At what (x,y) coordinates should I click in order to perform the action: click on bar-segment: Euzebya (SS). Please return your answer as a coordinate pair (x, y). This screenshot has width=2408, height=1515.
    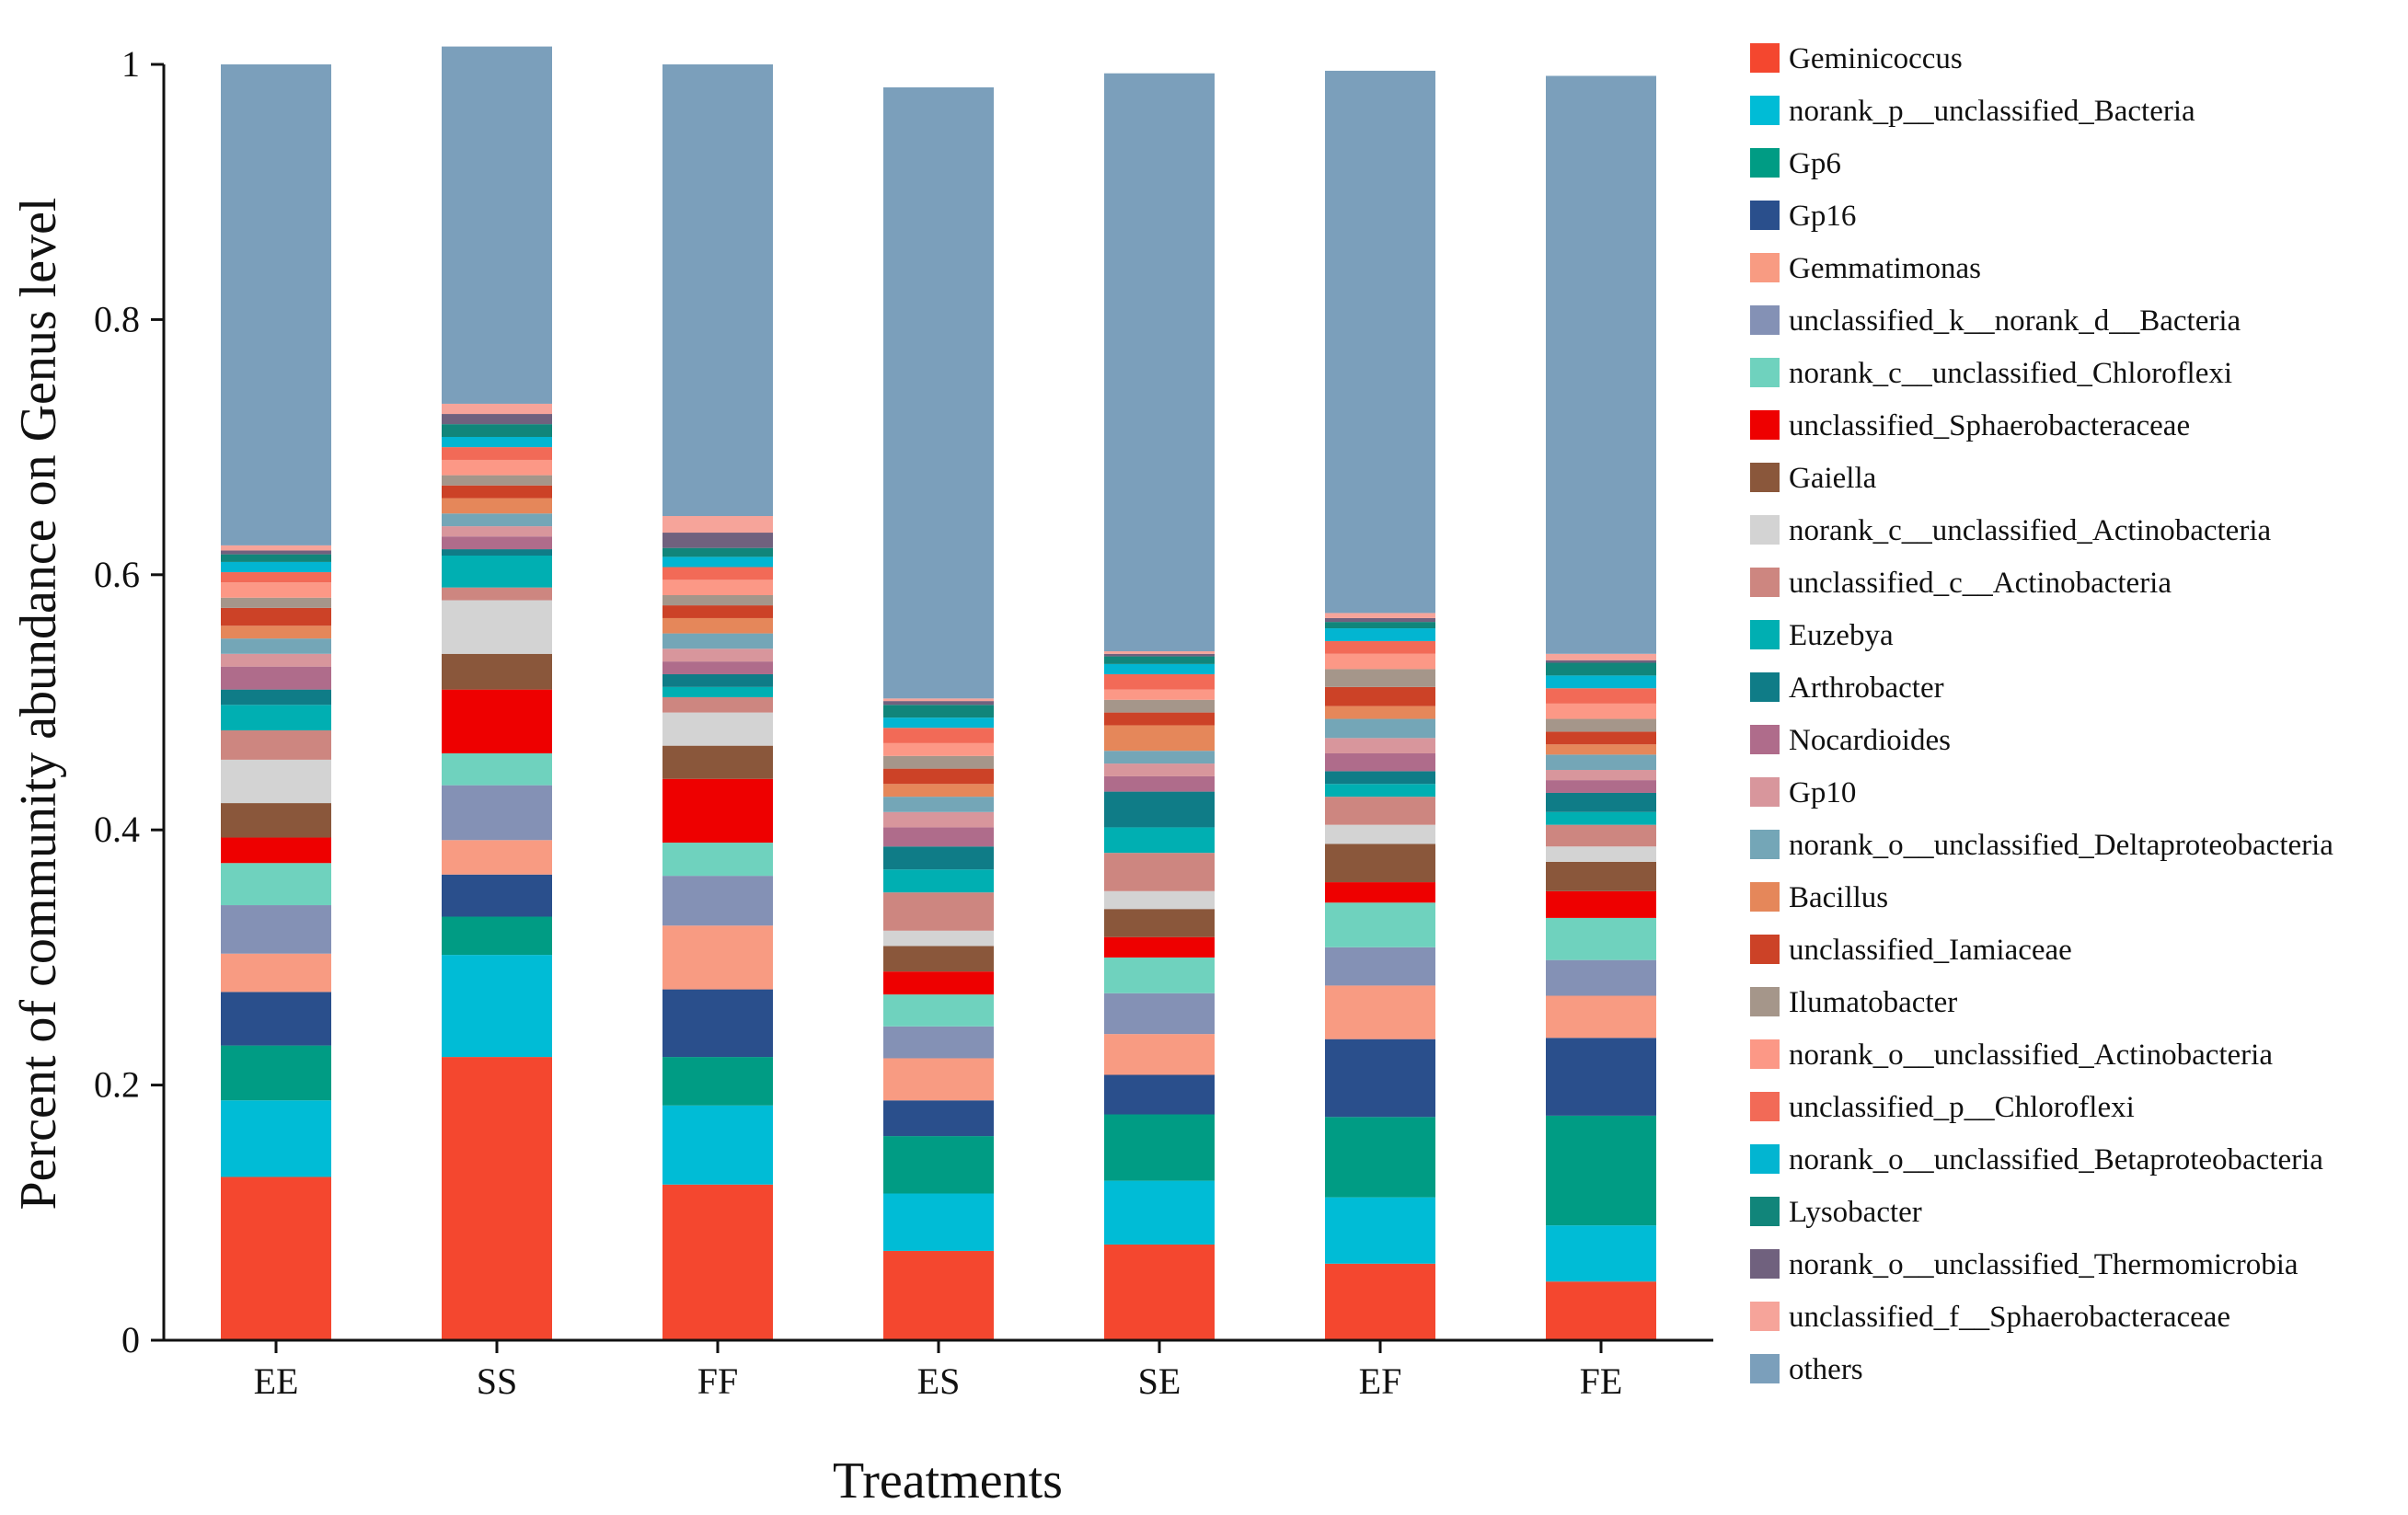
    Looking at the image, I should click on (497, 571).